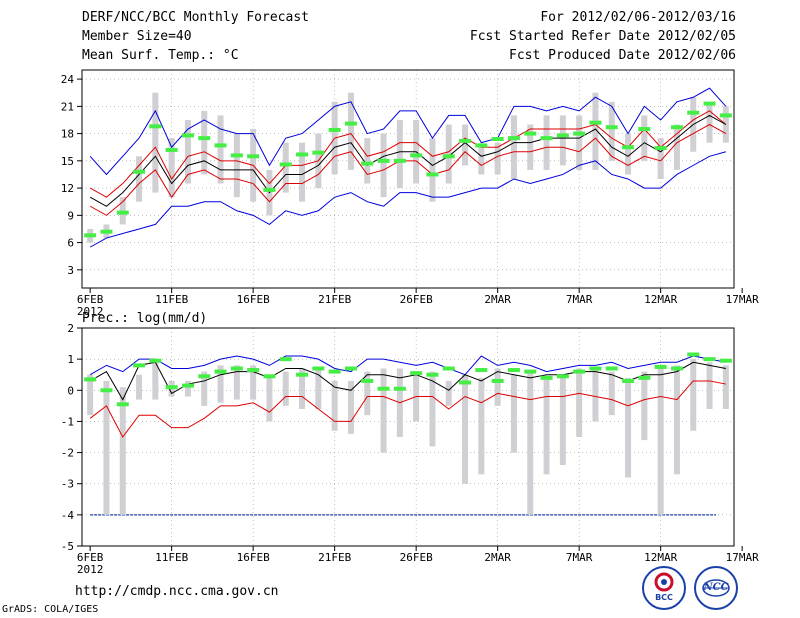  I want to click on prec-ytick-label: 1, so click(70, 359).